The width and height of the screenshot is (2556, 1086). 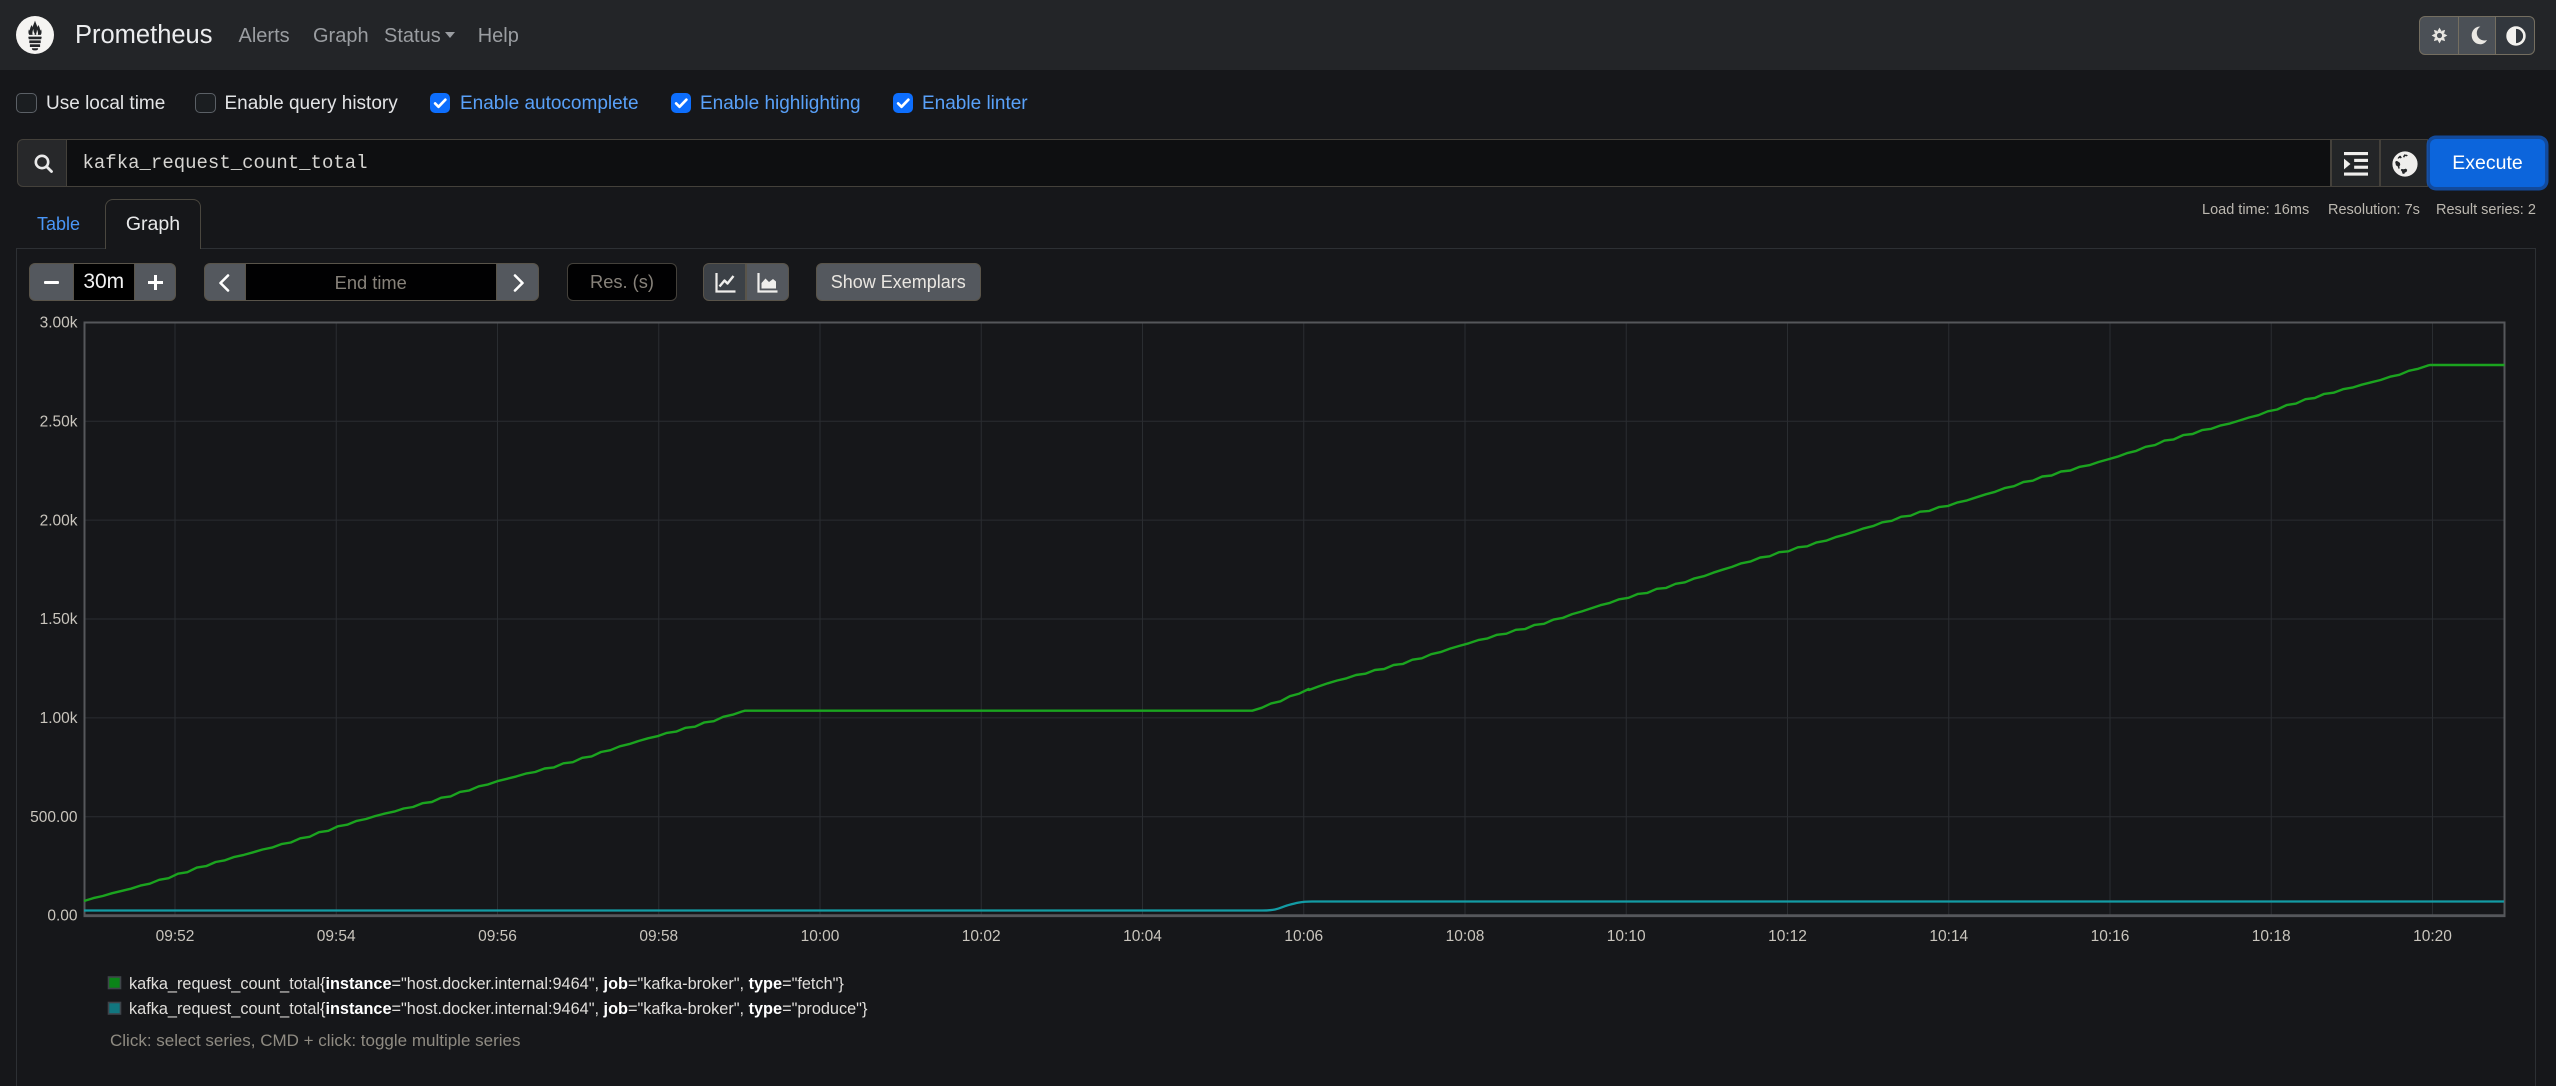 What do you see at coordinates (336, 936) in the screenshot?
I see `svg-text: 09:54` at bounding box center [336, 936].